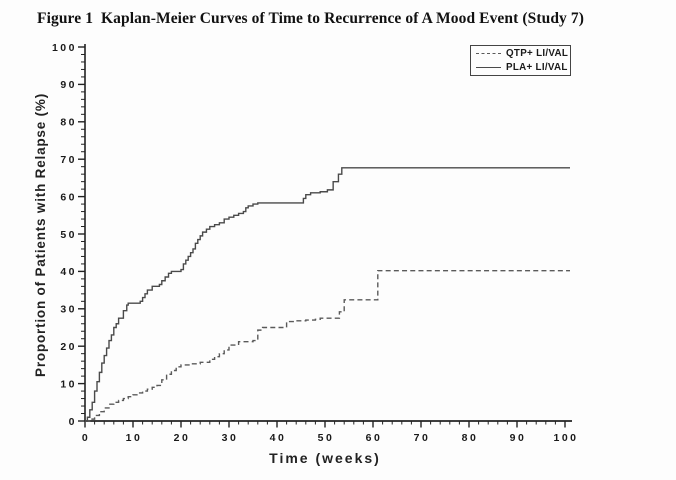  I want to click on y-tick-label: 30, so click(68, 310).